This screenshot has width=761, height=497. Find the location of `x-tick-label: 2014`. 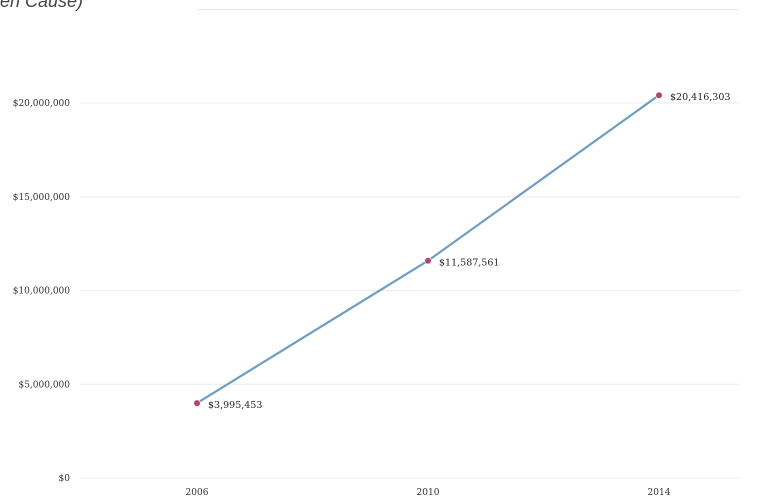

x-tick-label: 2014 is located at coordinates (659, 492).